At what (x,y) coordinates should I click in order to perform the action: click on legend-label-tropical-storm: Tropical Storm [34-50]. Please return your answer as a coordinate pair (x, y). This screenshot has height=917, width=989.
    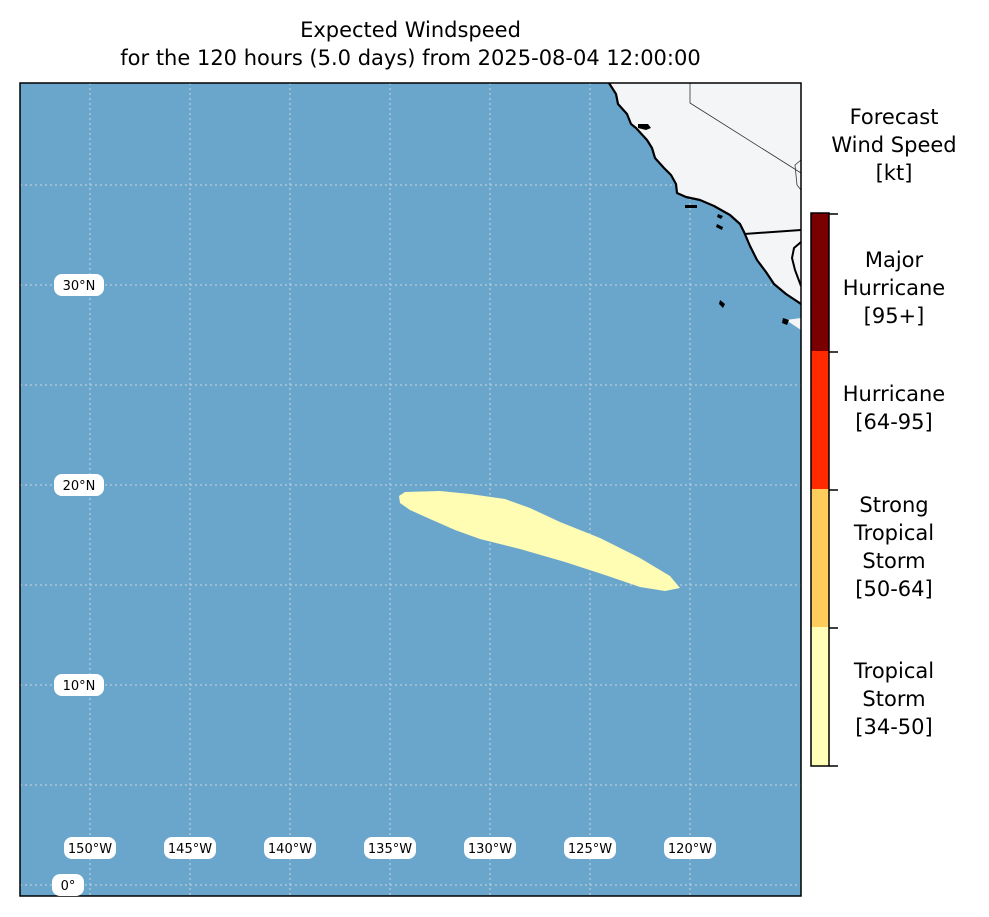
    Looking at the image, I should click on (894, 699).